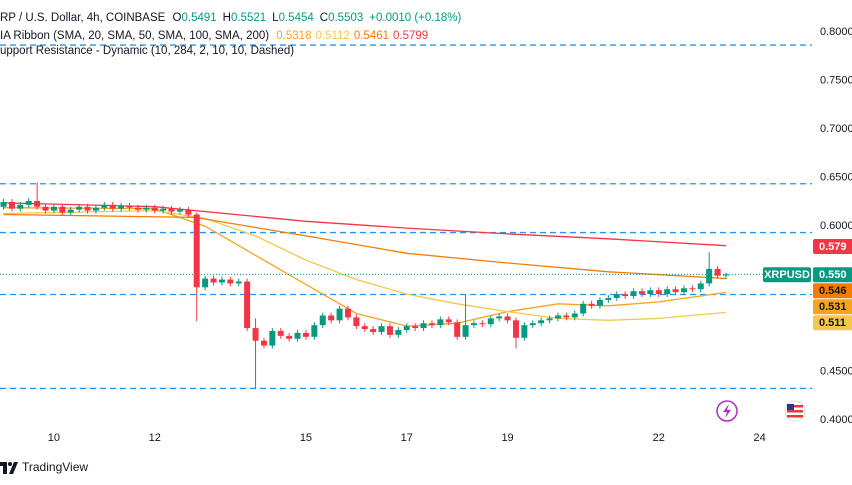 The width and height of the screenshot is (852, 485). I want to click on quote-key: O, so click(177, 18).